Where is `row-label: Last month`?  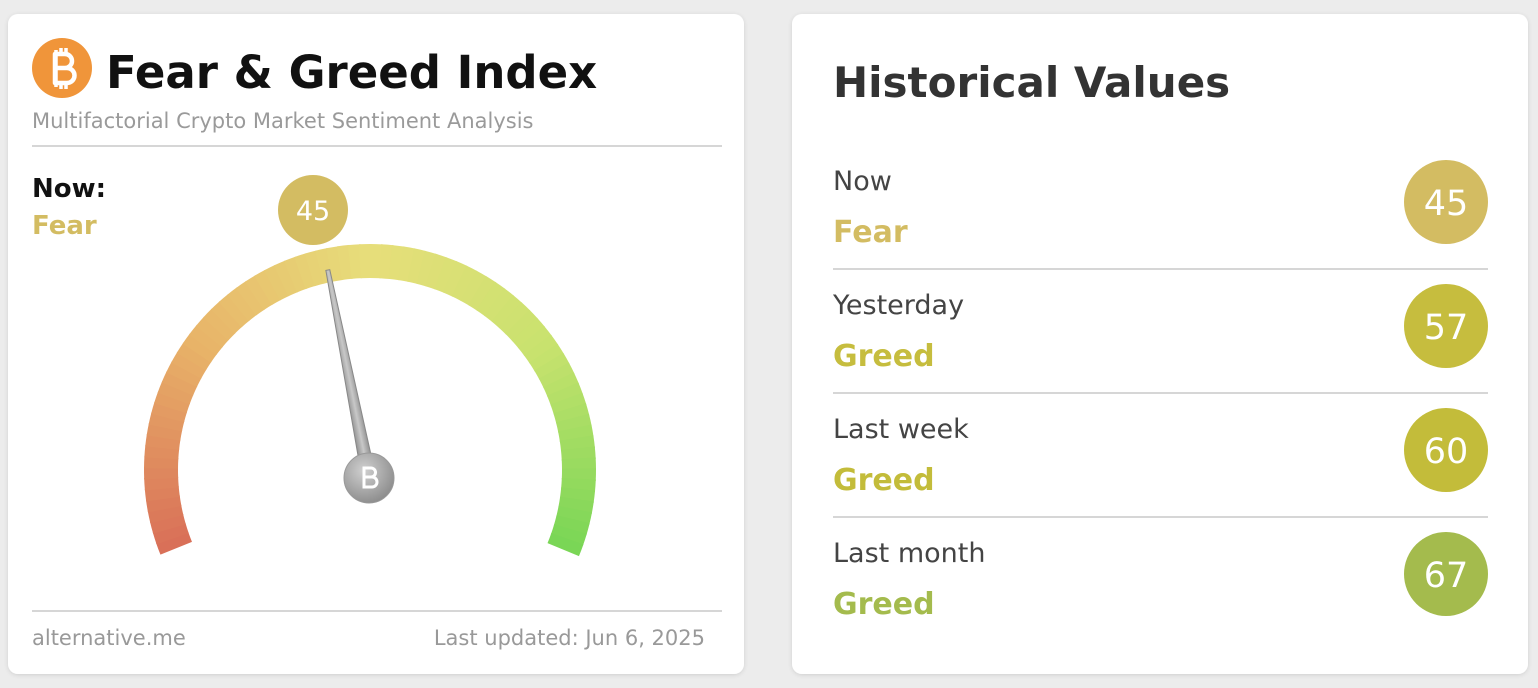 row-label: Last month is located at coordinates (909, 553).